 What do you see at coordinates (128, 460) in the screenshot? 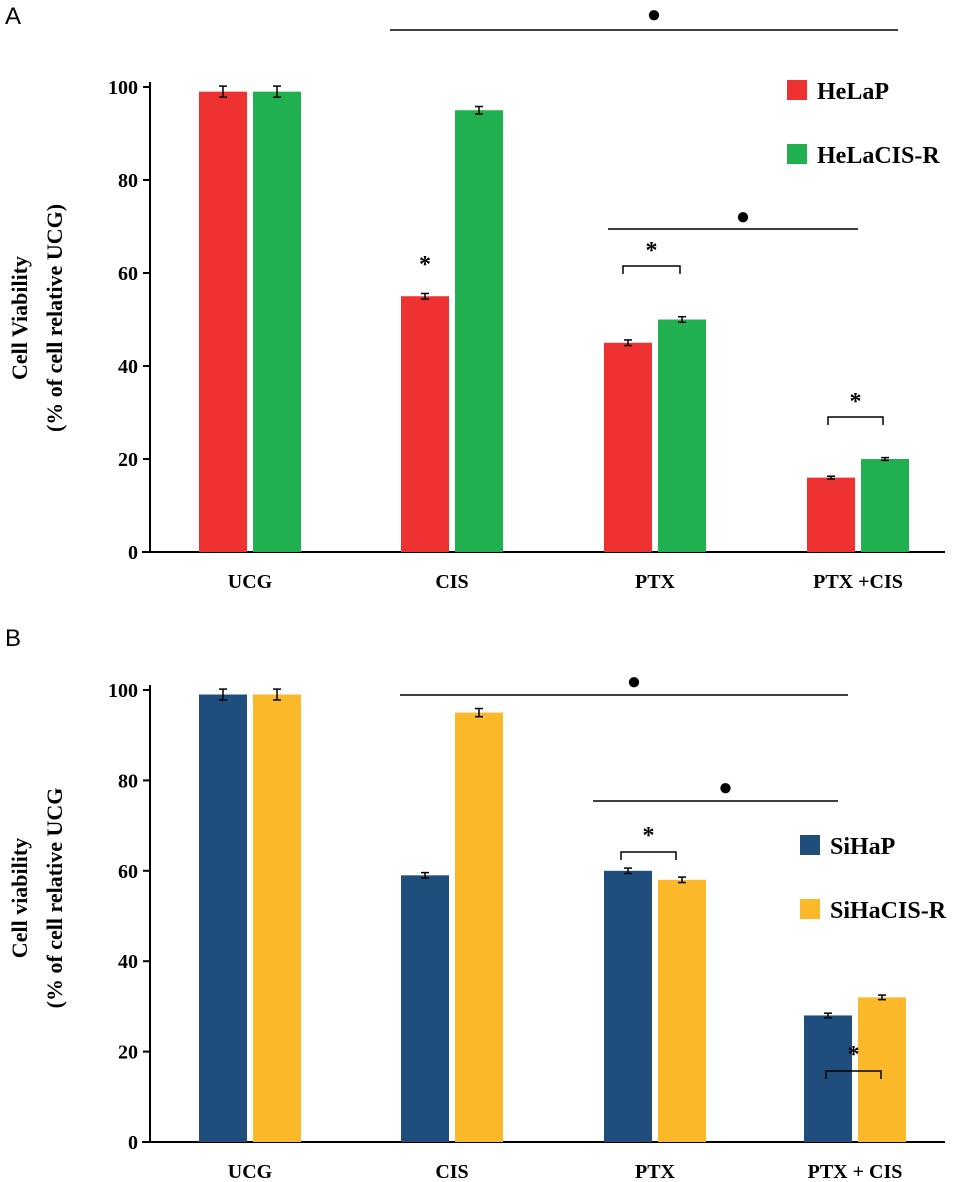
I see `panel-a-y-tick-label: 20` at bounding box center [128, 460].